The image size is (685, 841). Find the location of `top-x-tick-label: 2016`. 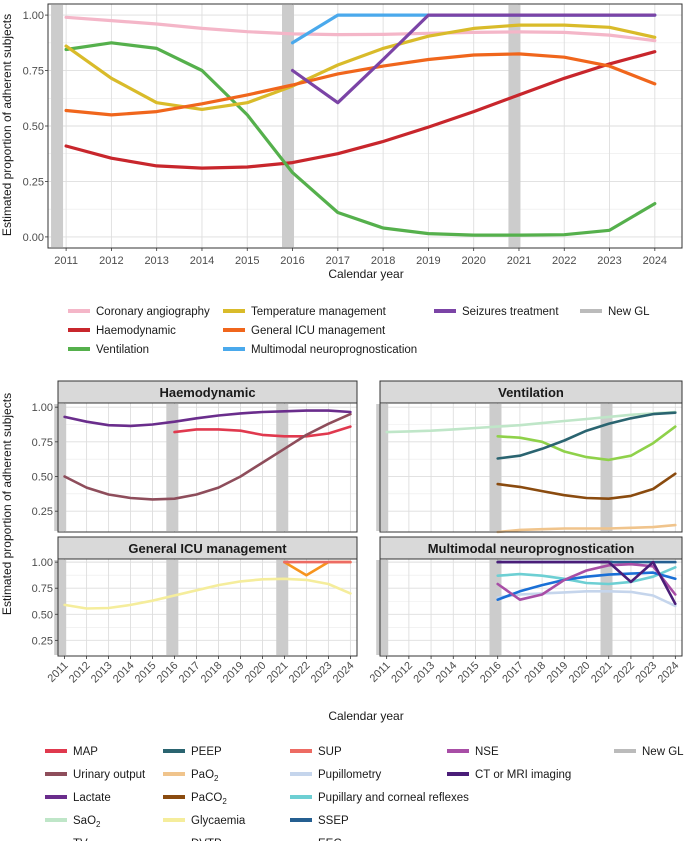

top-x-tick-label: 2016 is located at coordinates (292, 261).